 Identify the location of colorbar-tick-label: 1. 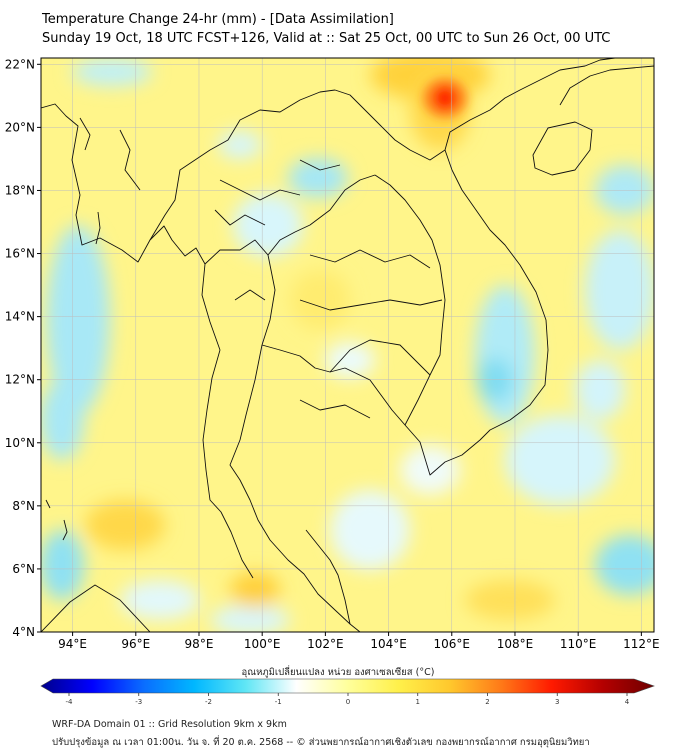
(418, 702).